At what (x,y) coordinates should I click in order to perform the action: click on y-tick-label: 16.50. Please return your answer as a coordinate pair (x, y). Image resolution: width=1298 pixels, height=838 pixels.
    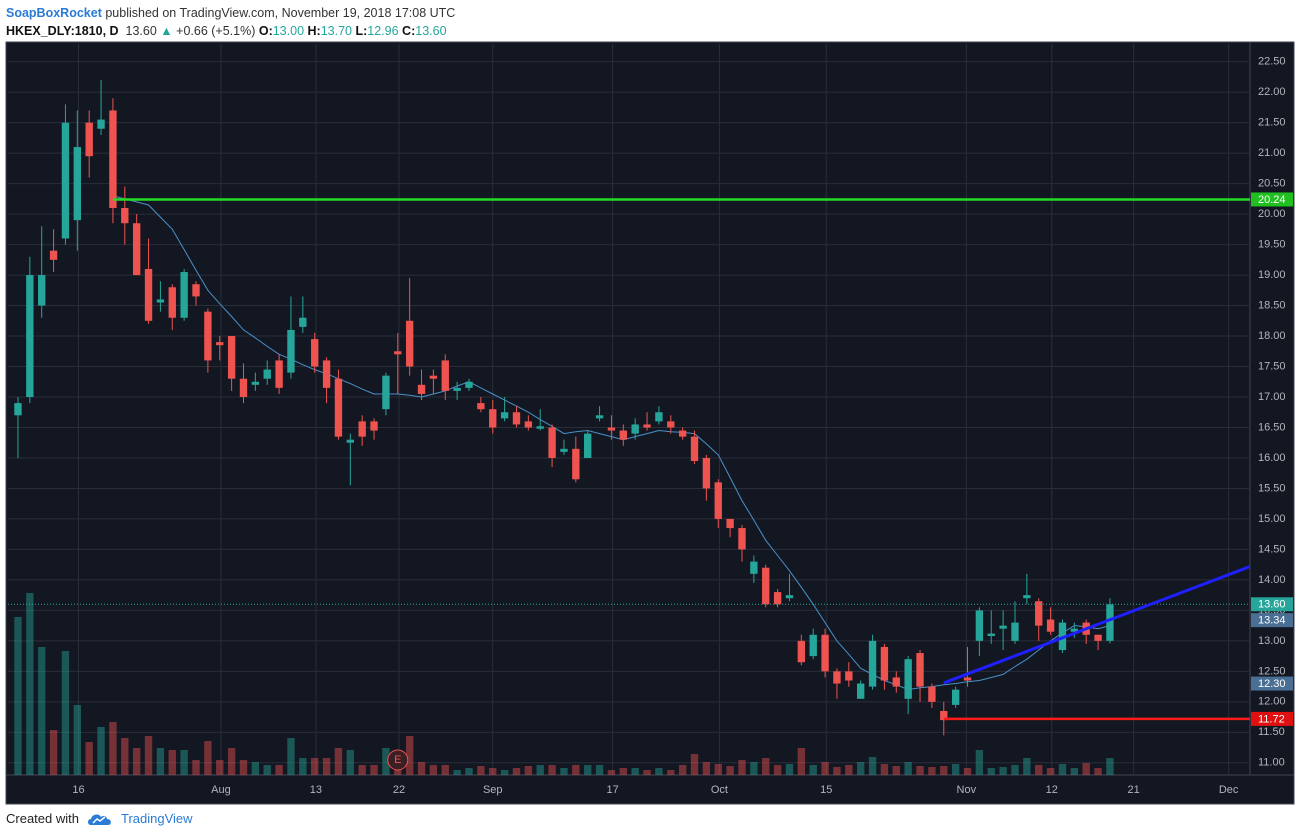
    Looking at the image, I should click on (1272, 427).